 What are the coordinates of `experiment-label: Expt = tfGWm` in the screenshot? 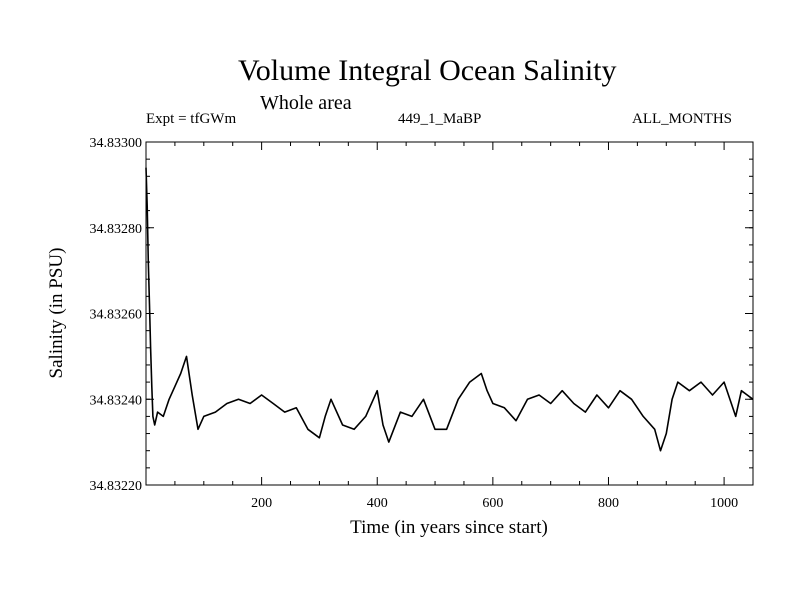 It's located at (191, 119).